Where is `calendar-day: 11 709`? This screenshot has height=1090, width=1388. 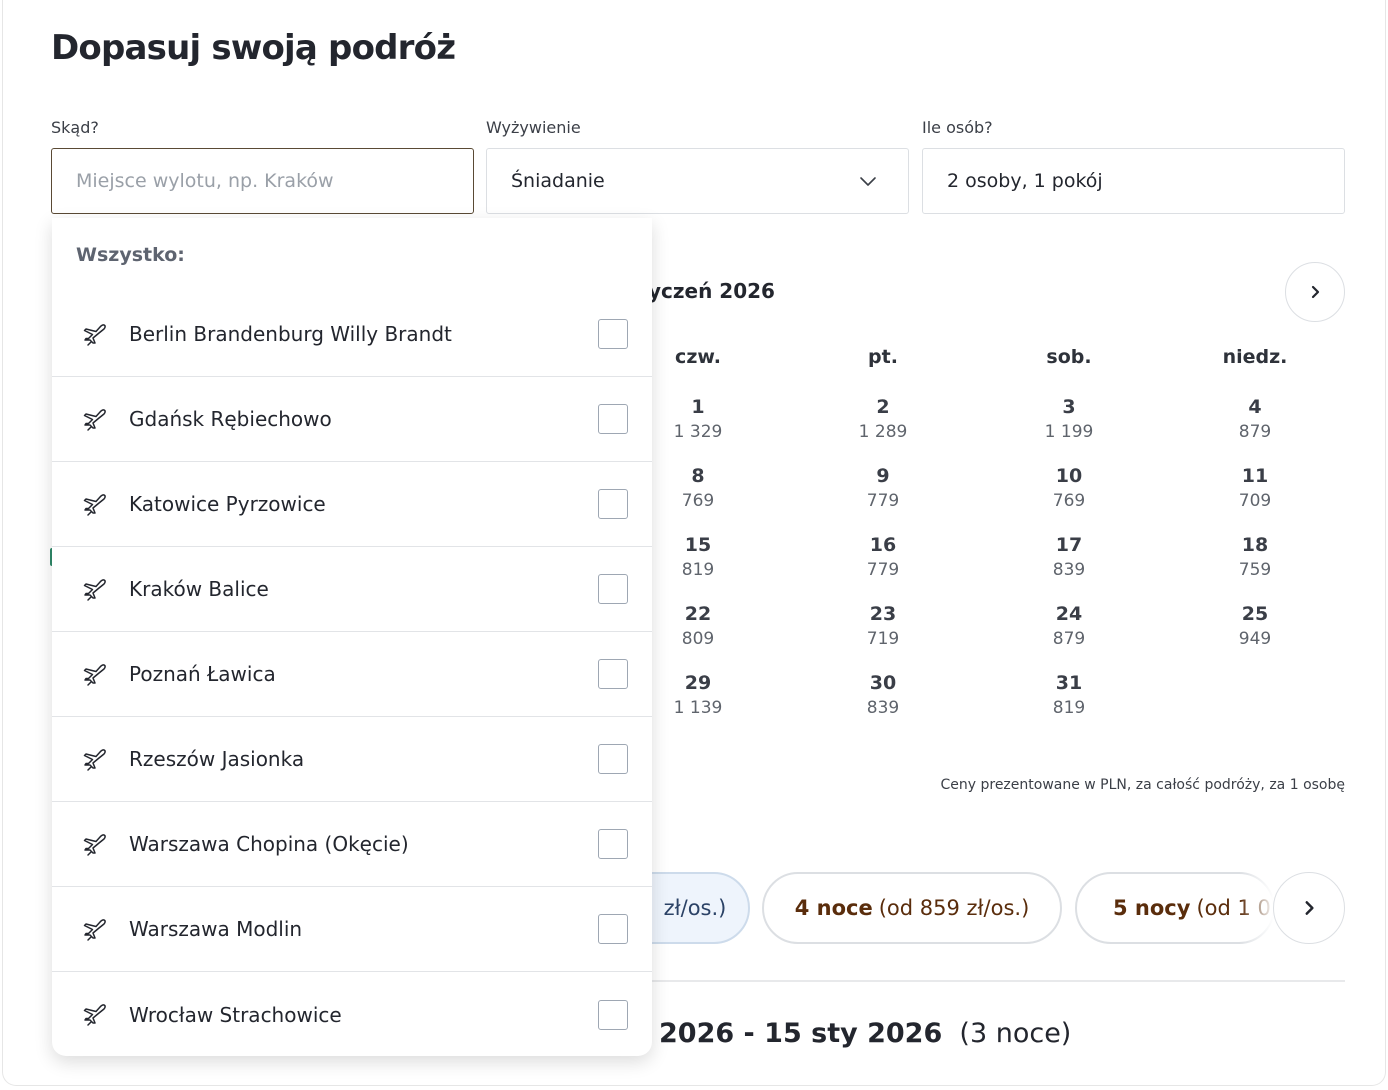
calendar-day: 11 709 is located at coordinates (1255, 490).